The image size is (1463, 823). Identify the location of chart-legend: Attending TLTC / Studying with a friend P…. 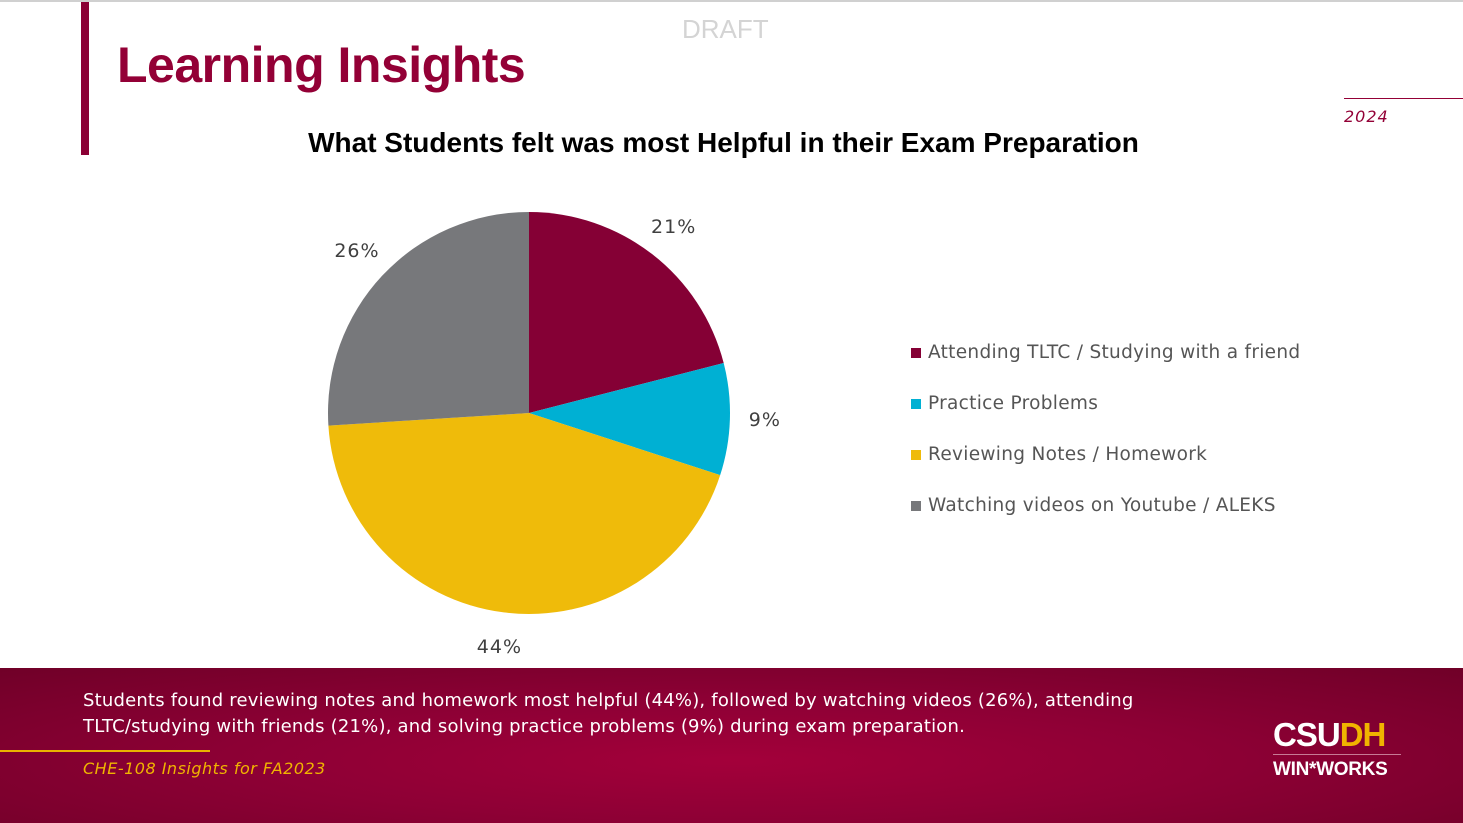
(1105, 429).